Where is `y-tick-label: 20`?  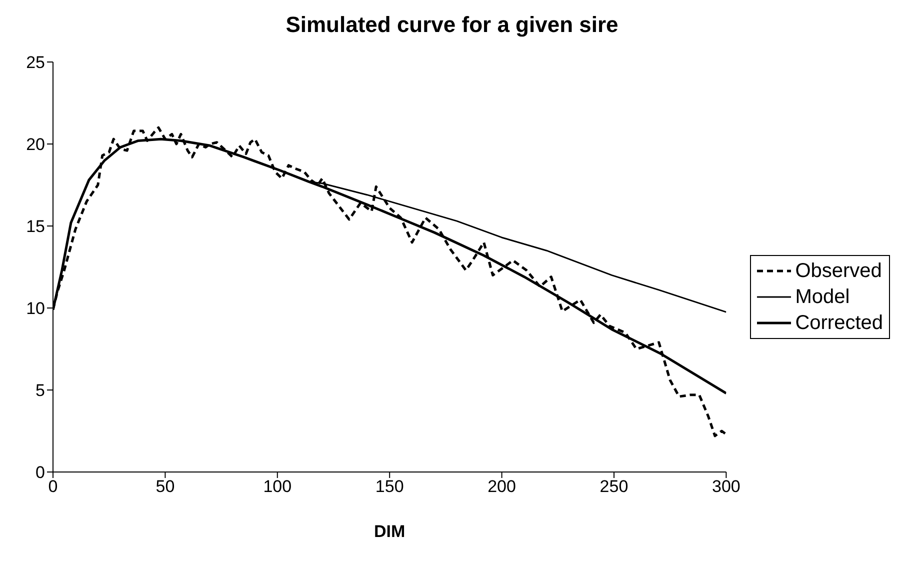 y-tick-label: 20 is located at coordinates (35, 144).